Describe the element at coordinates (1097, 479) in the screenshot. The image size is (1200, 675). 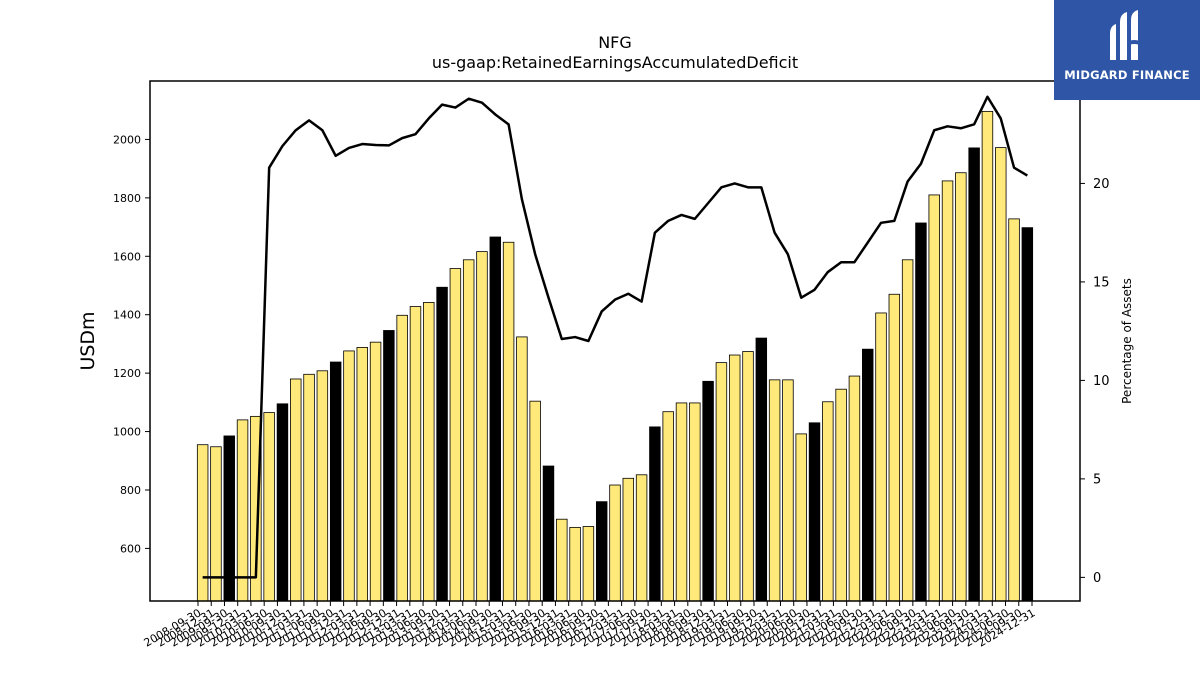
I see `y2-tick-label: 5` at that location.